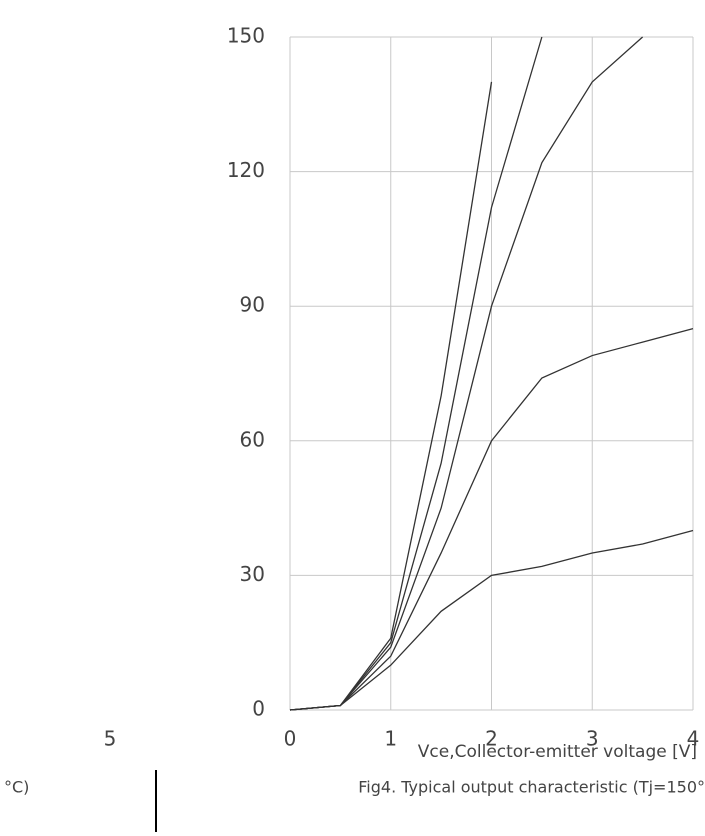 The image size is (705, 836). Describe the element at coordinates (491, 620) in the screenshot. I see `series-line` at that location.